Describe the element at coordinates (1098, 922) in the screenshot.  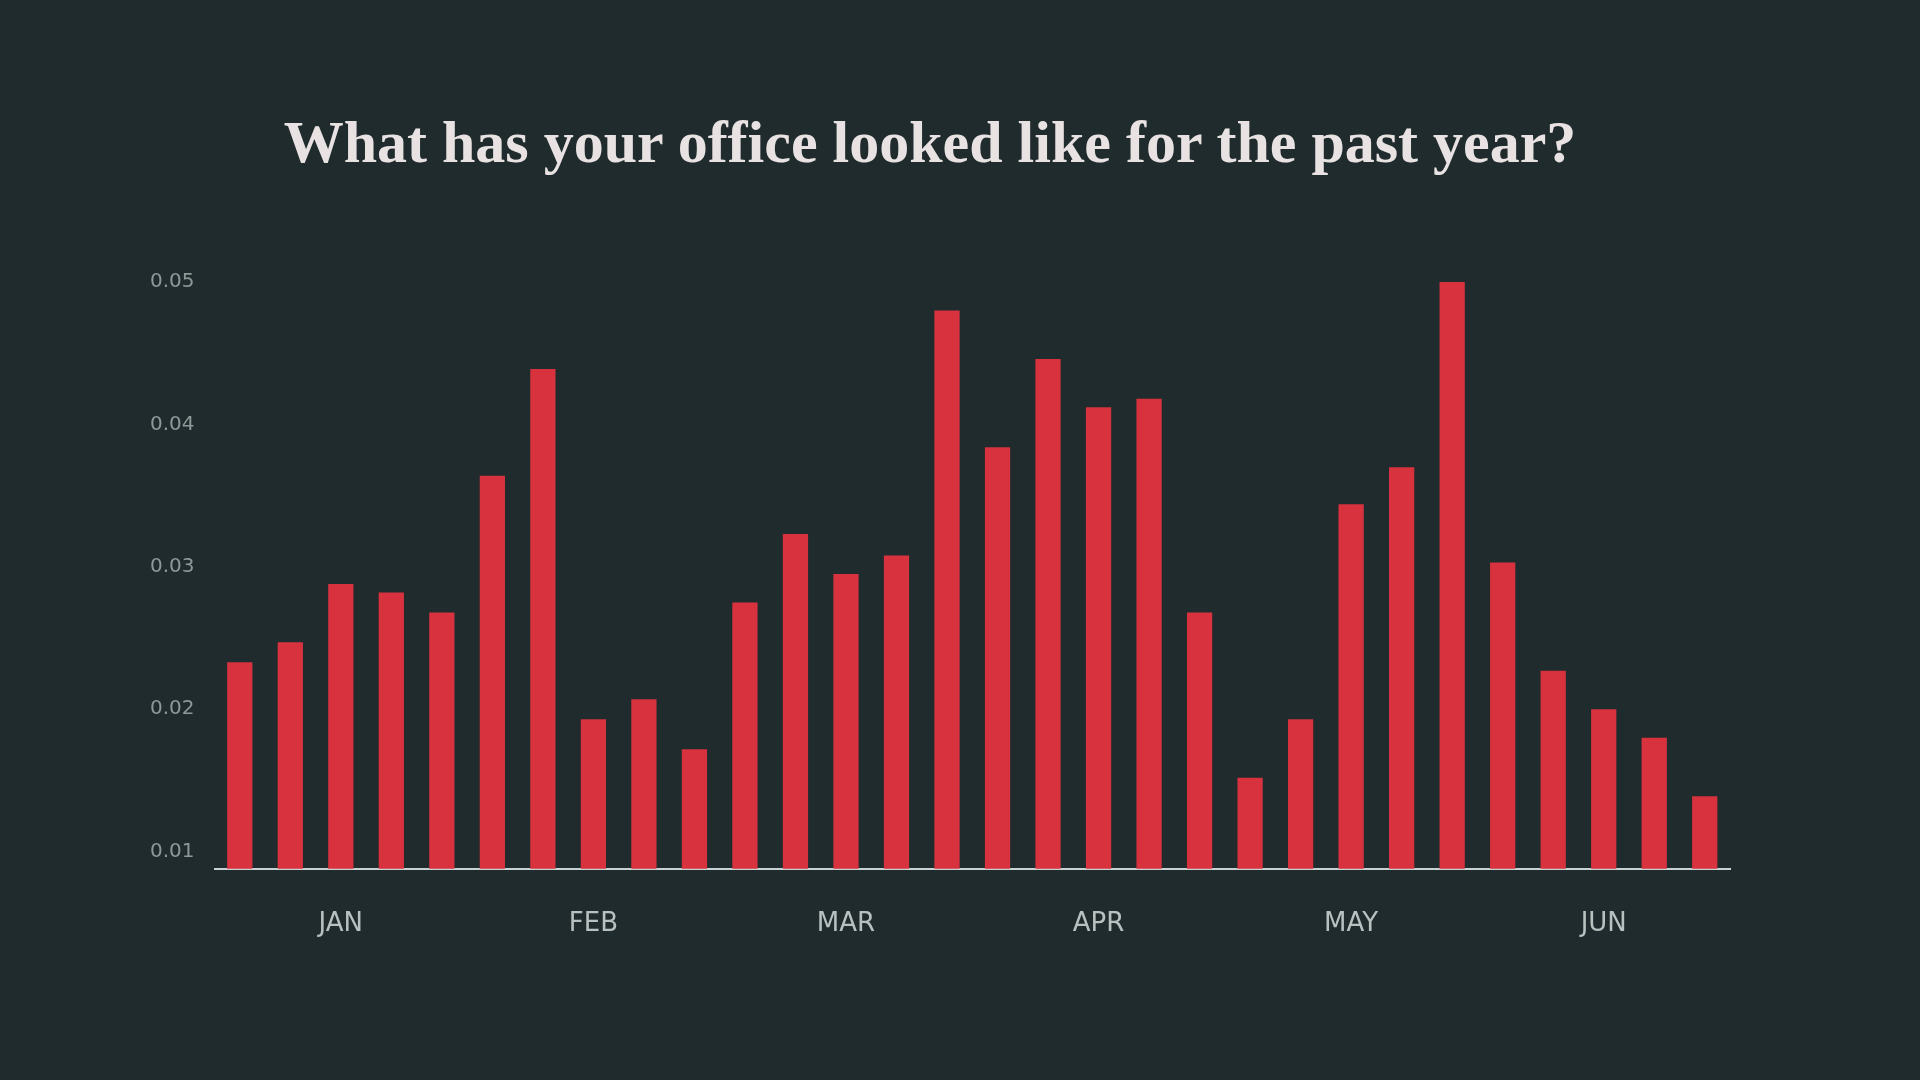
I see `x-tick-label: APR` at that location.